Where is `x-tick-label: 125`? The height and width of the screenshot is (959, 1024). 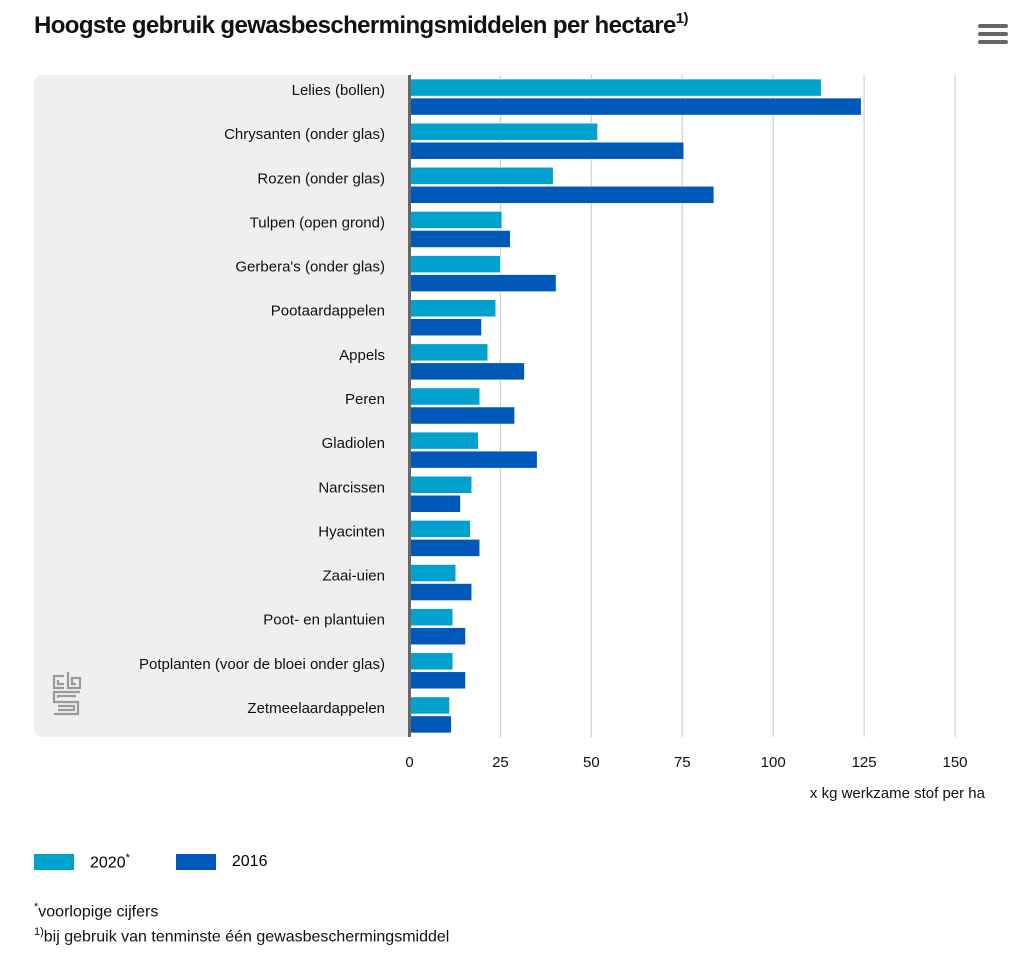
x-tick-label: 125 is located at coordinates (864, 762).